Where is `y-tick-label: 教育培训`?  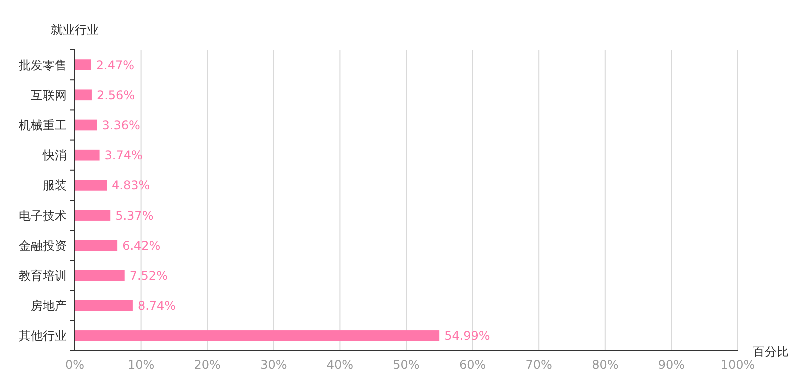 y-tick-label: 教育培训 is located at coordinates (43, 275).